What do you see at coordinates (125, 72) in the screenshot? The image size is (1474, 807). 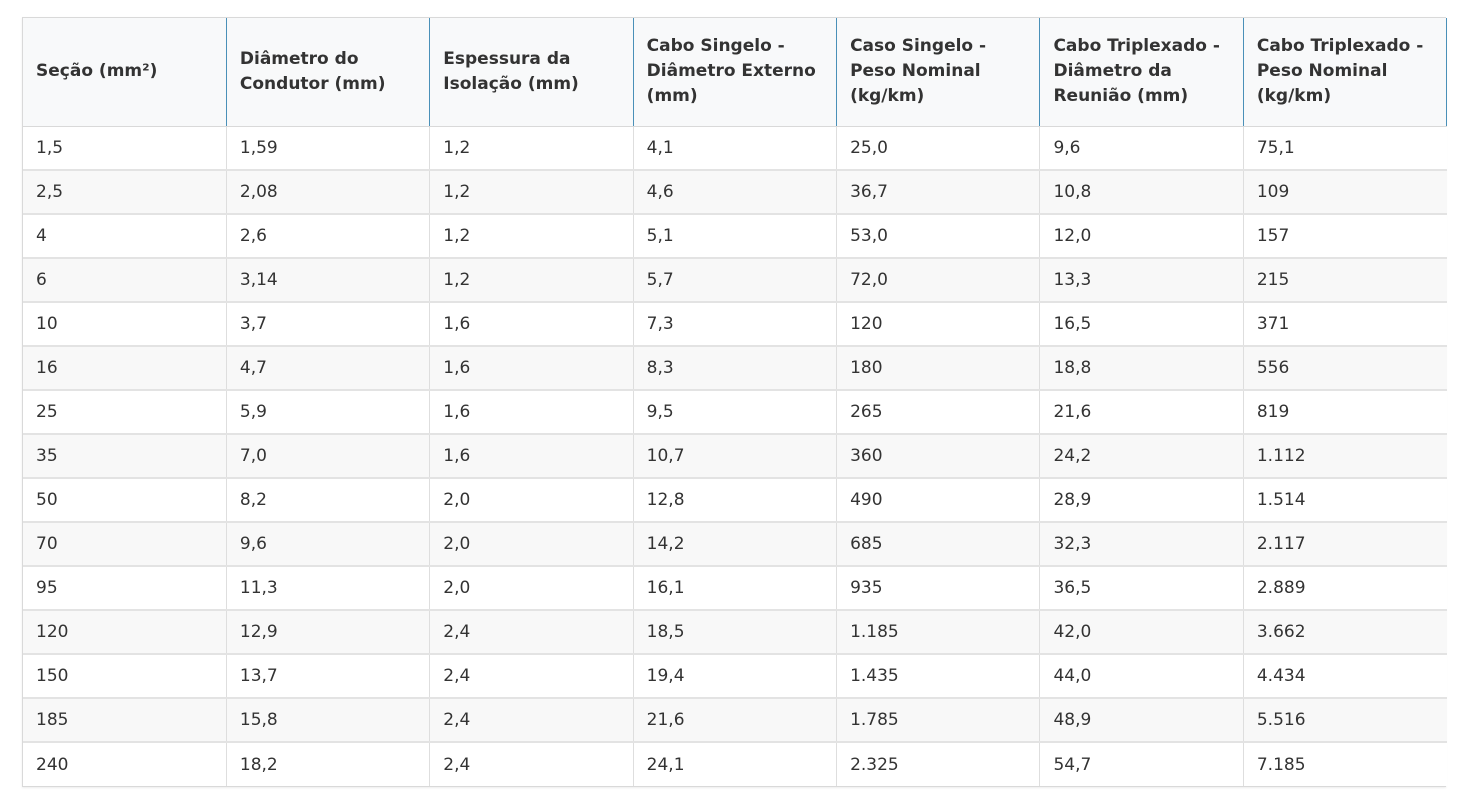 I see `header-secao: Seção (mm²)` at bounding box center [125, 72].